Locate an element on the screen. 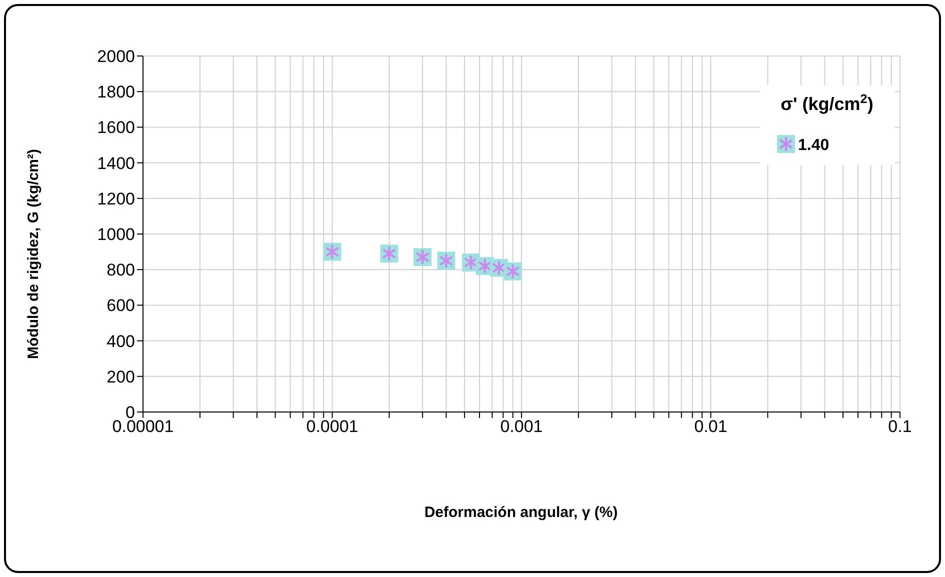  y-tick-label: 200 is located at coordinates (120, 376).